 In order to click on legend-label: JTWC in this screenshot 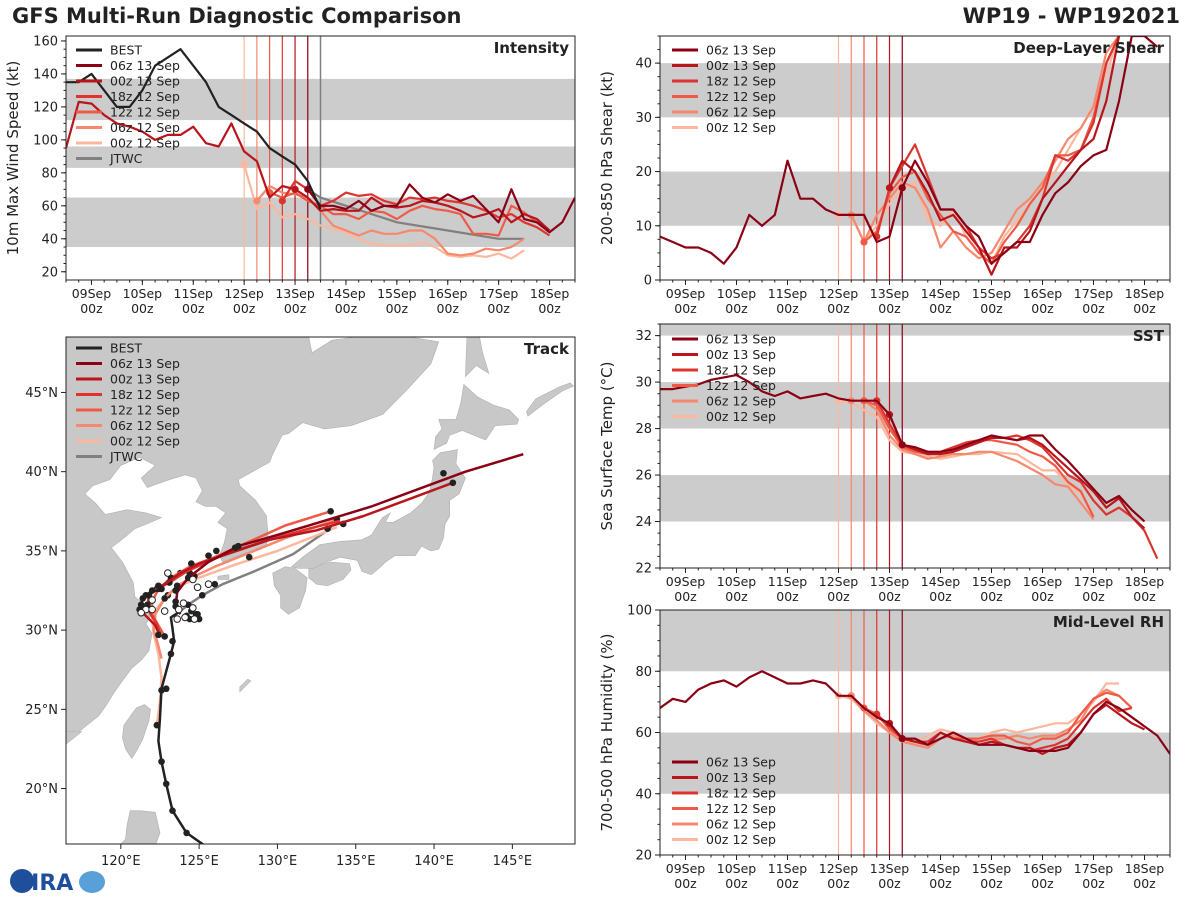, I will do `click(126, 456)`.